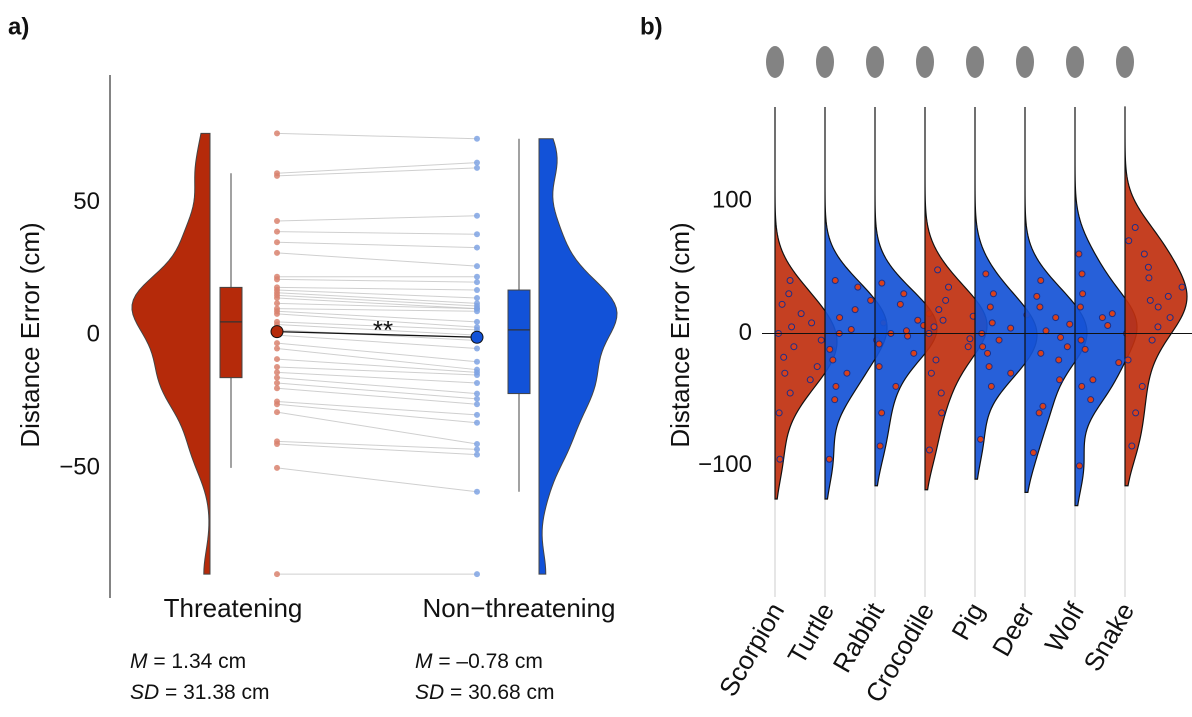 This screenshot has height=717, width=1192. Describe the element at coordinates (725, 464) in the screenshot. I see `y-tick-label: −100` at that location.